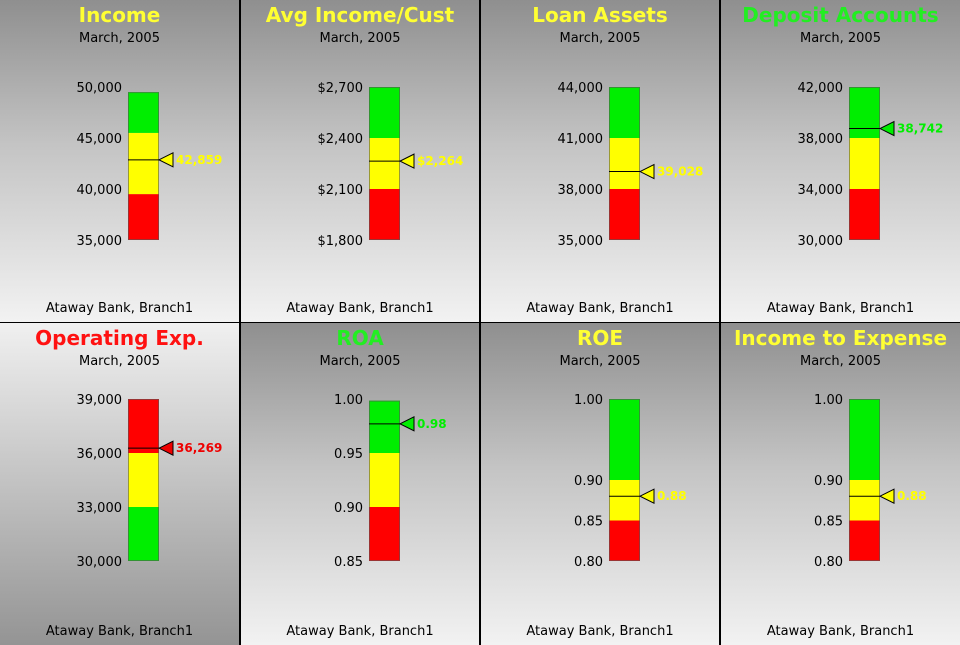 This screenshot has width=960, height=645. I want to click on y-tick-label: 35,000, so click(581, 241).